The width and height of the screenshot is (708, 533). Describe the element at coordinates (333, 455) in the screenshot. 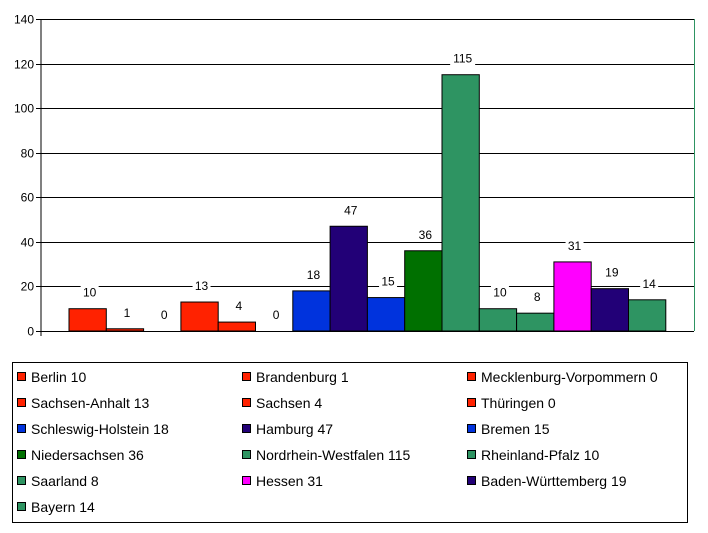

I see `legend-label: Nordrhein-Westfalen 115` at that location.